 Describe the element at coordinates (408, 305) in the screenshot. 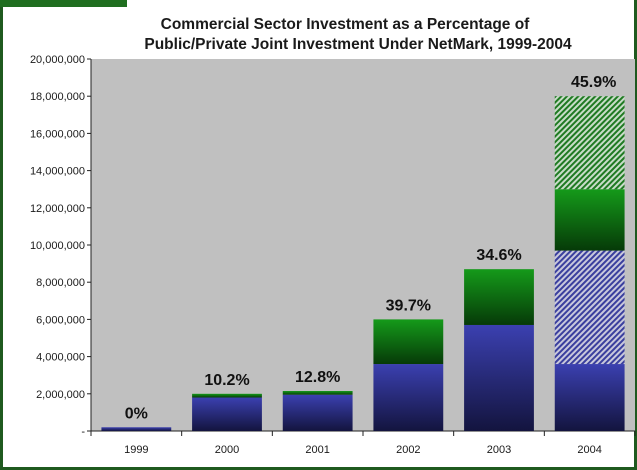

I see `percent-label-2002: 39.7%` at that location.